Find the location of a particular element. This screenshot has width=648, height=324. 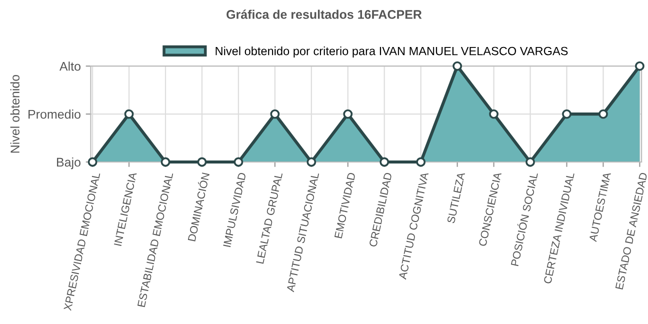

text: Promedio is located at coordinates (54, 114).